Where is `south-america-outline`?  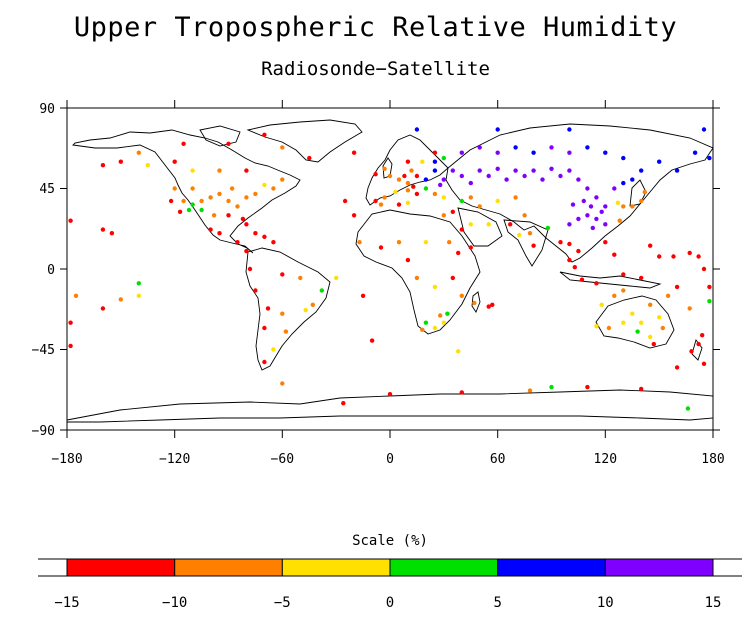 south-america-outline is located at coordinates (288, 309).